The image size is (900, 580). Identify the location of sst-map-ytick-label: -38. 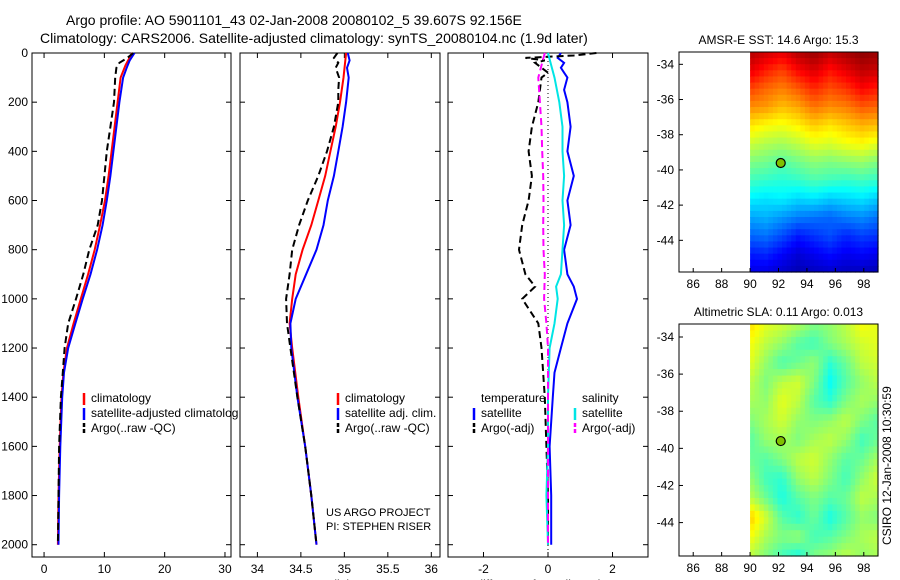
(666, 135).